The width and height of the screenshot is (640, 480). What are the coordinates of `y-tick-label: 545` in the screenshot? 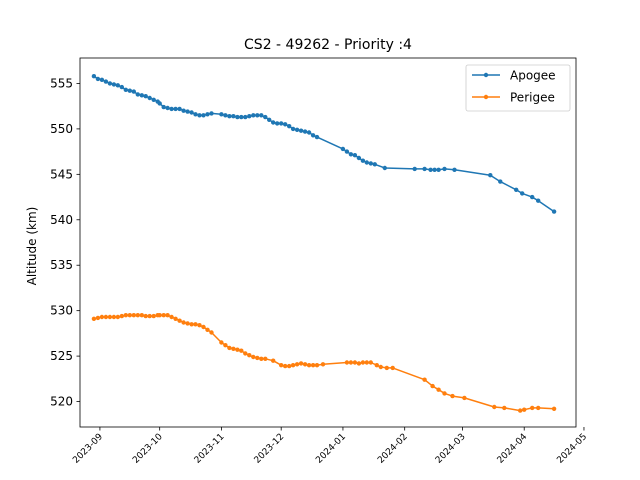 It's located at (61, 174).